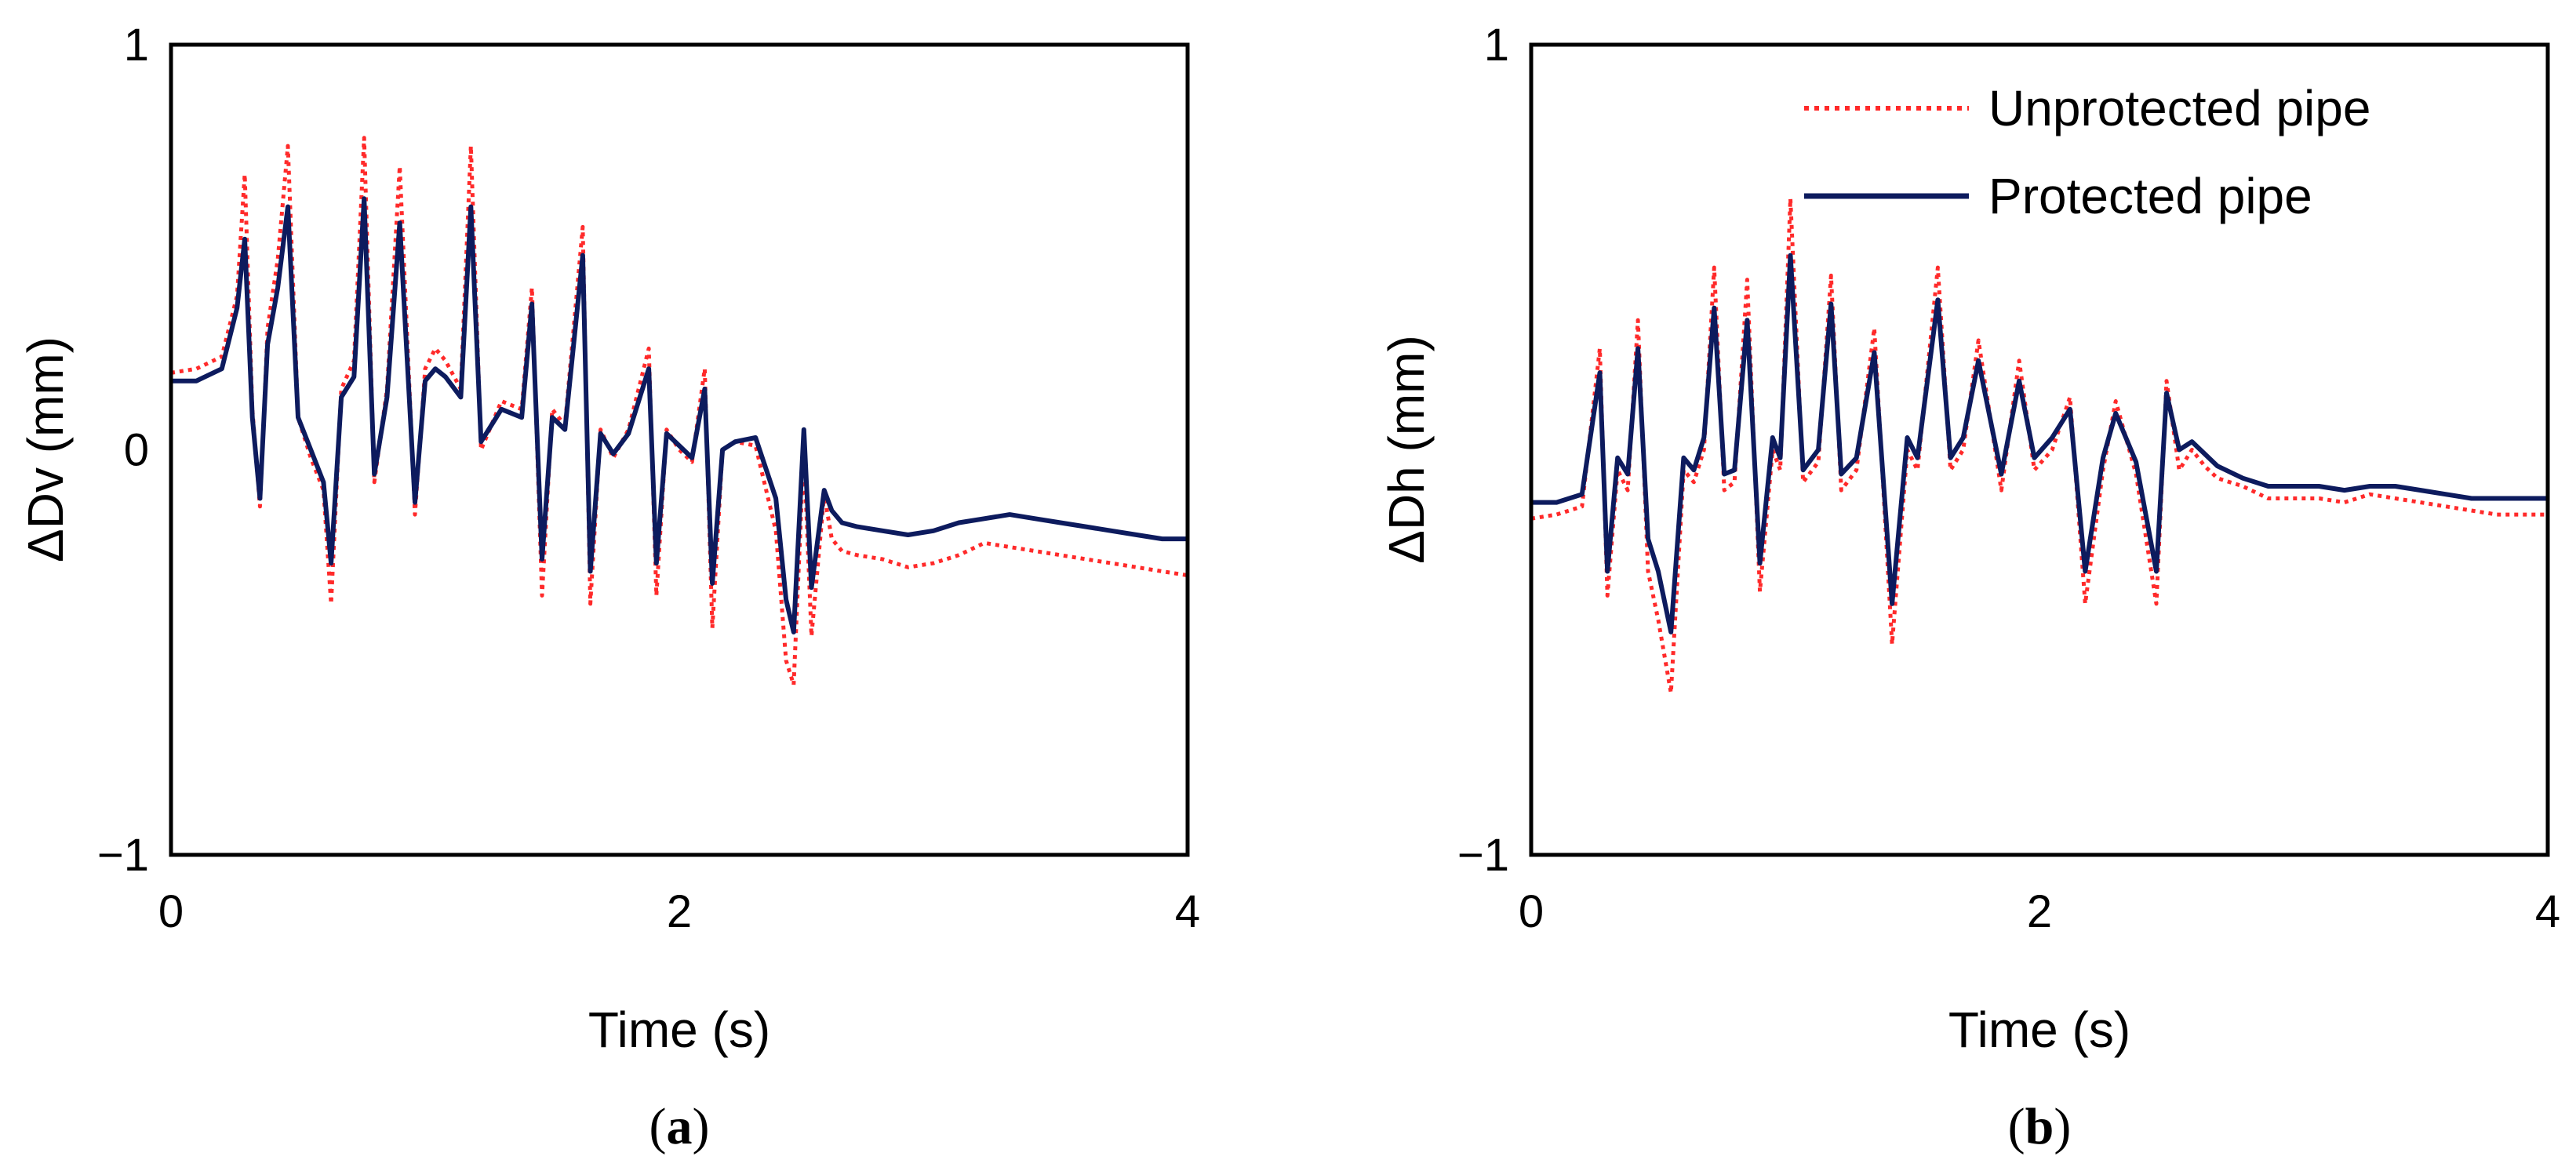 Image resolution: width=2576 pixels, height=1167 pixels. I want to click on panel-b-ytick-label: −1, so click(1483, 855).